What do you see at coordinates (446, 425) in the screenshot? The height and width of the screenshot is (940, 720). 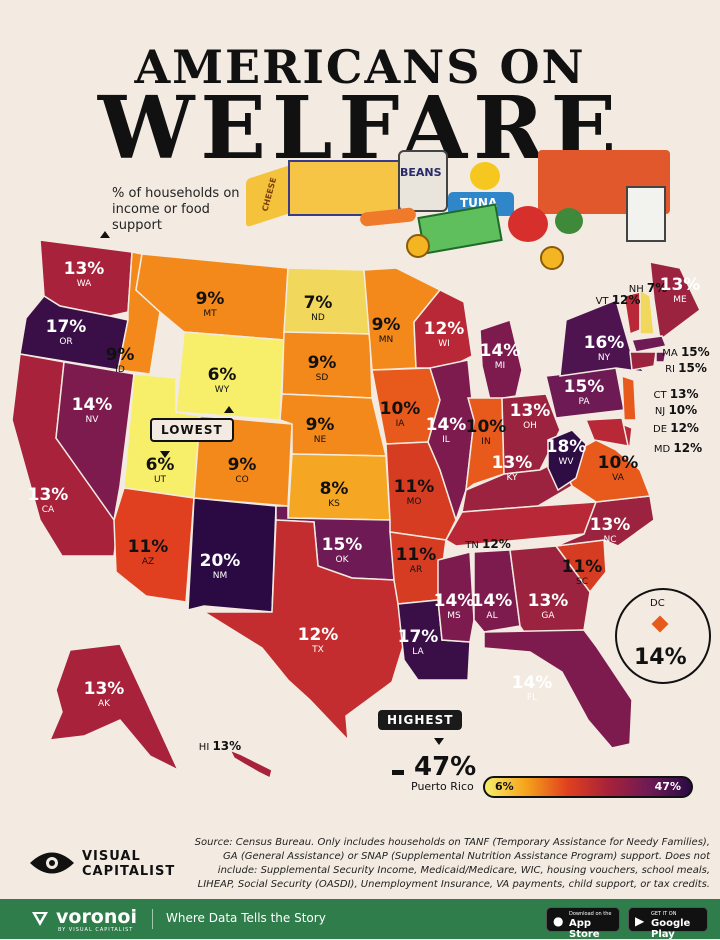 I see `state-value-il: 14%` at bounding box center [446, 425].